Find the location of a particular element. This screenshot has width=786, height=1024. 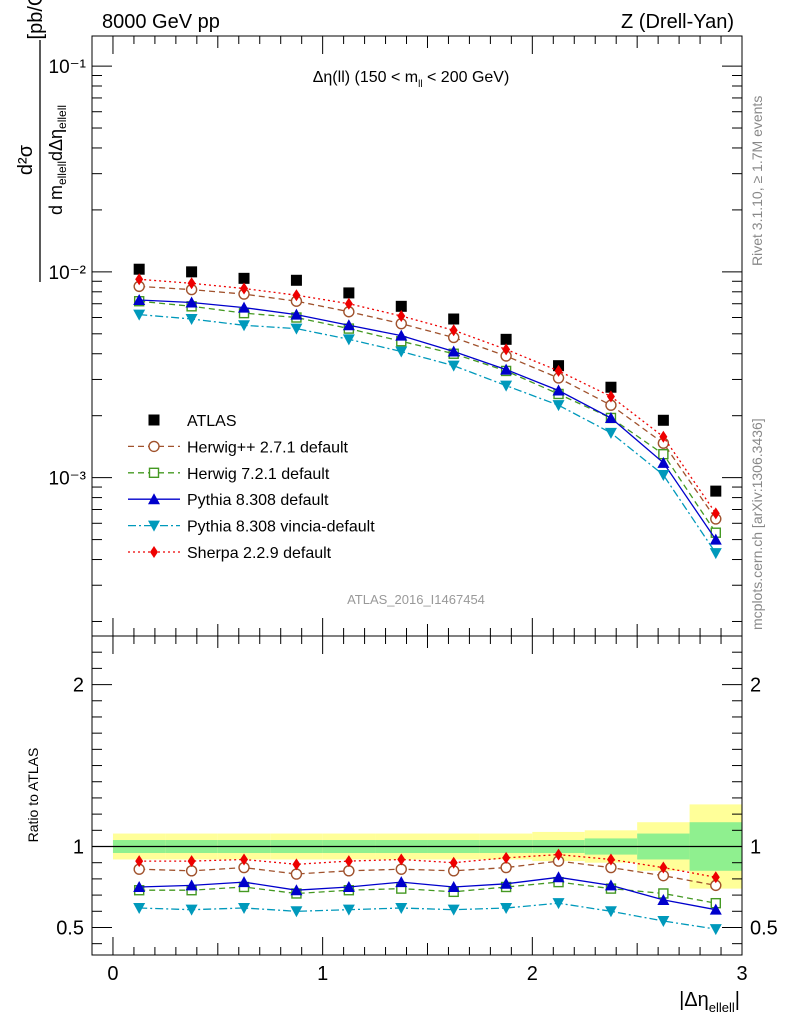

ratio-y-tick-label-right: 1 is located at coordinates (755, 848).